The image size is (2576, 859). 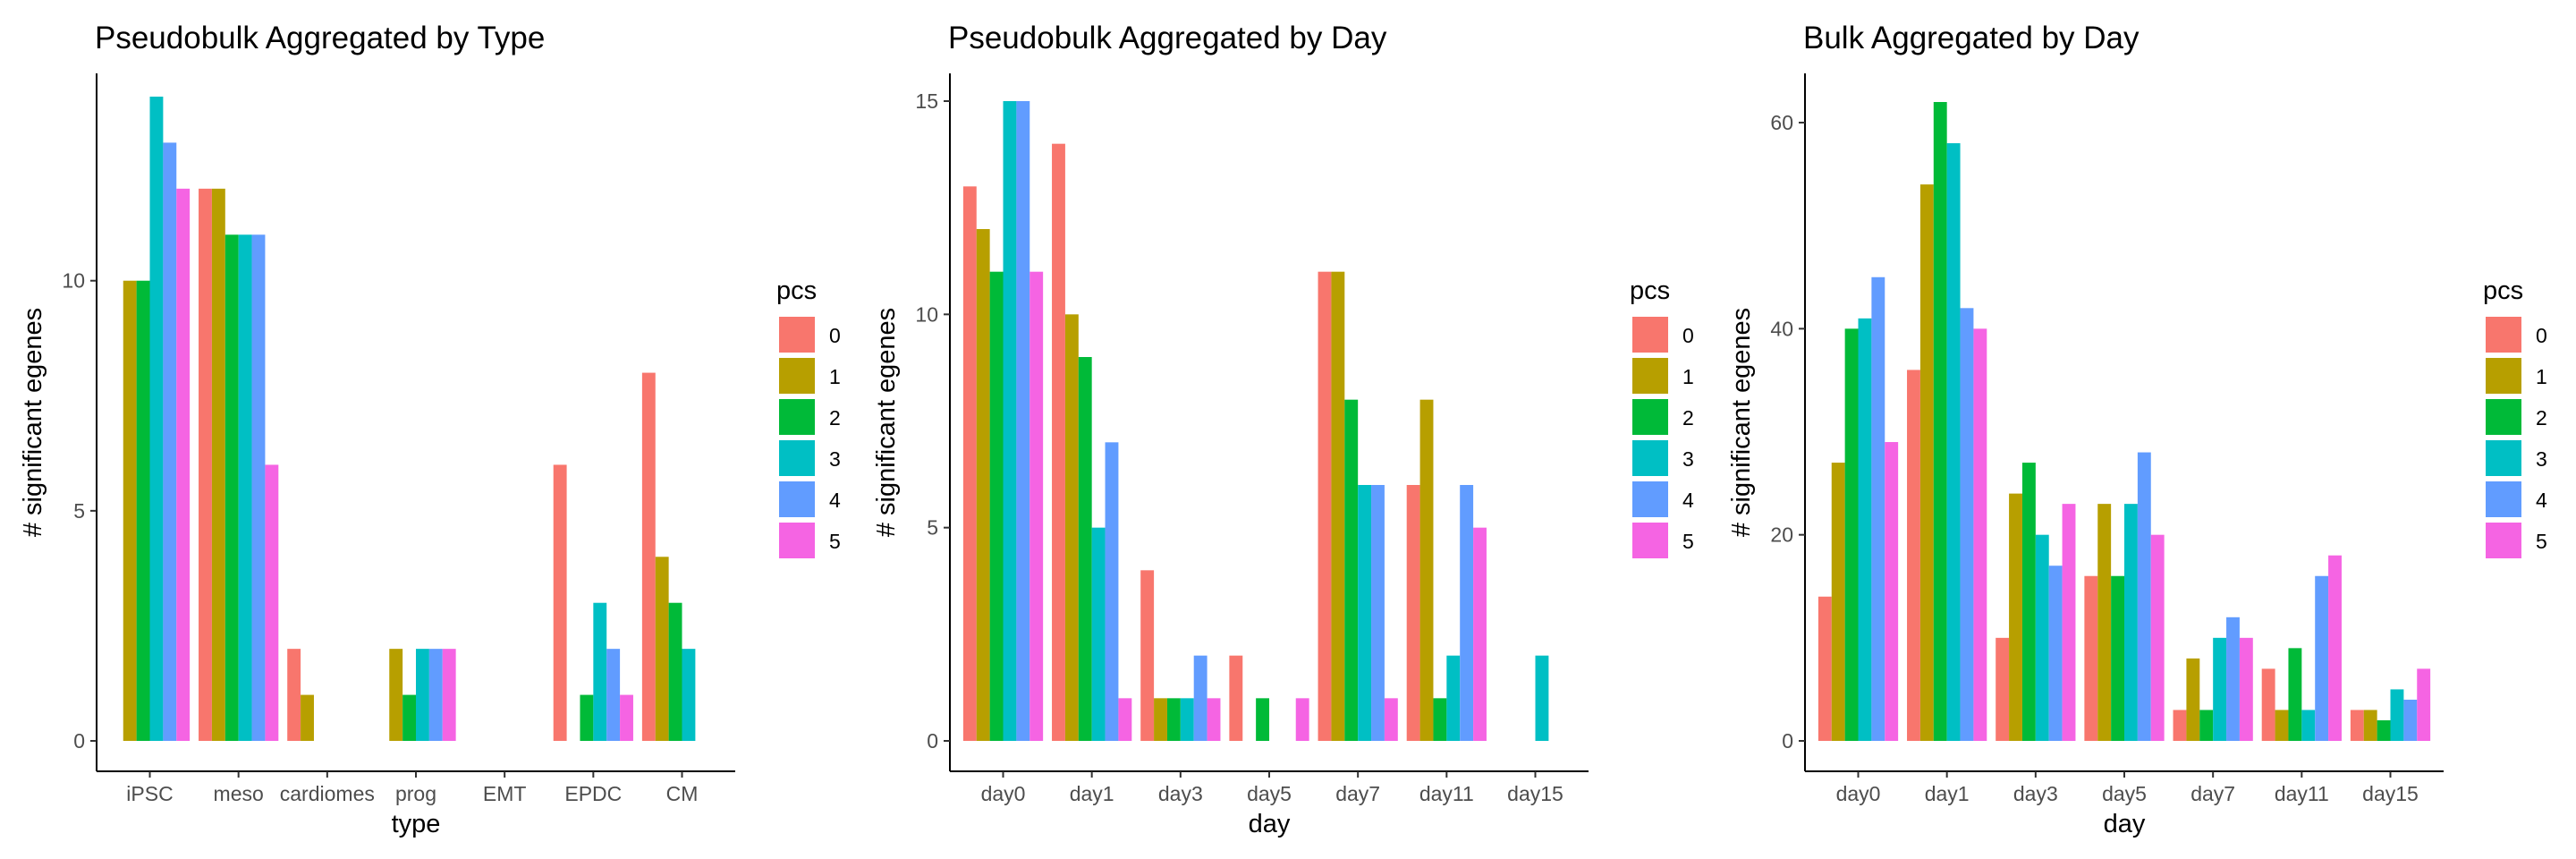 I want to click on y-tick-label: 10, so click(x=73, y=281).